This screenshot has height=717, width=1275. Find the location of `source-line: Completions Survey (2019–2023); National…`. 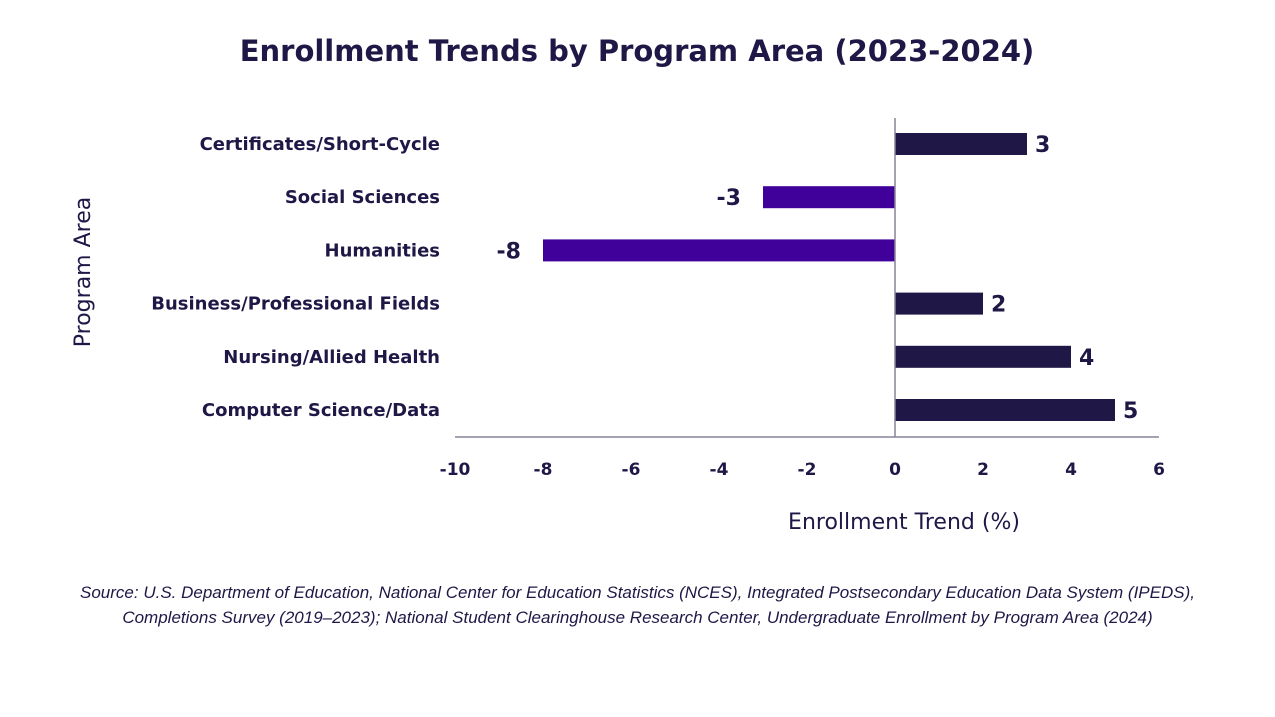

source-line: Completions Survey (2019–2023); National… is located at coordinates (637, 617).